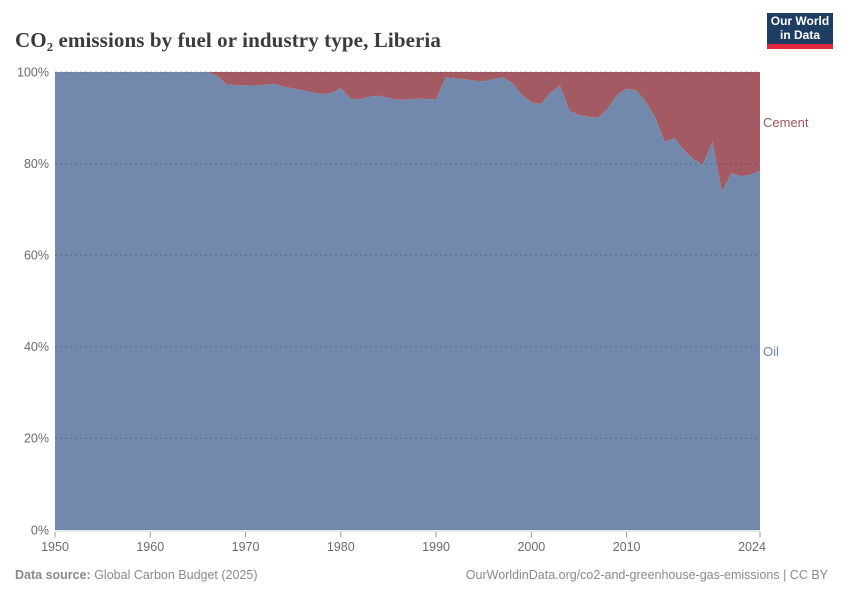  I want to click on owid-logo: Our World in Data, so click(800, 31).